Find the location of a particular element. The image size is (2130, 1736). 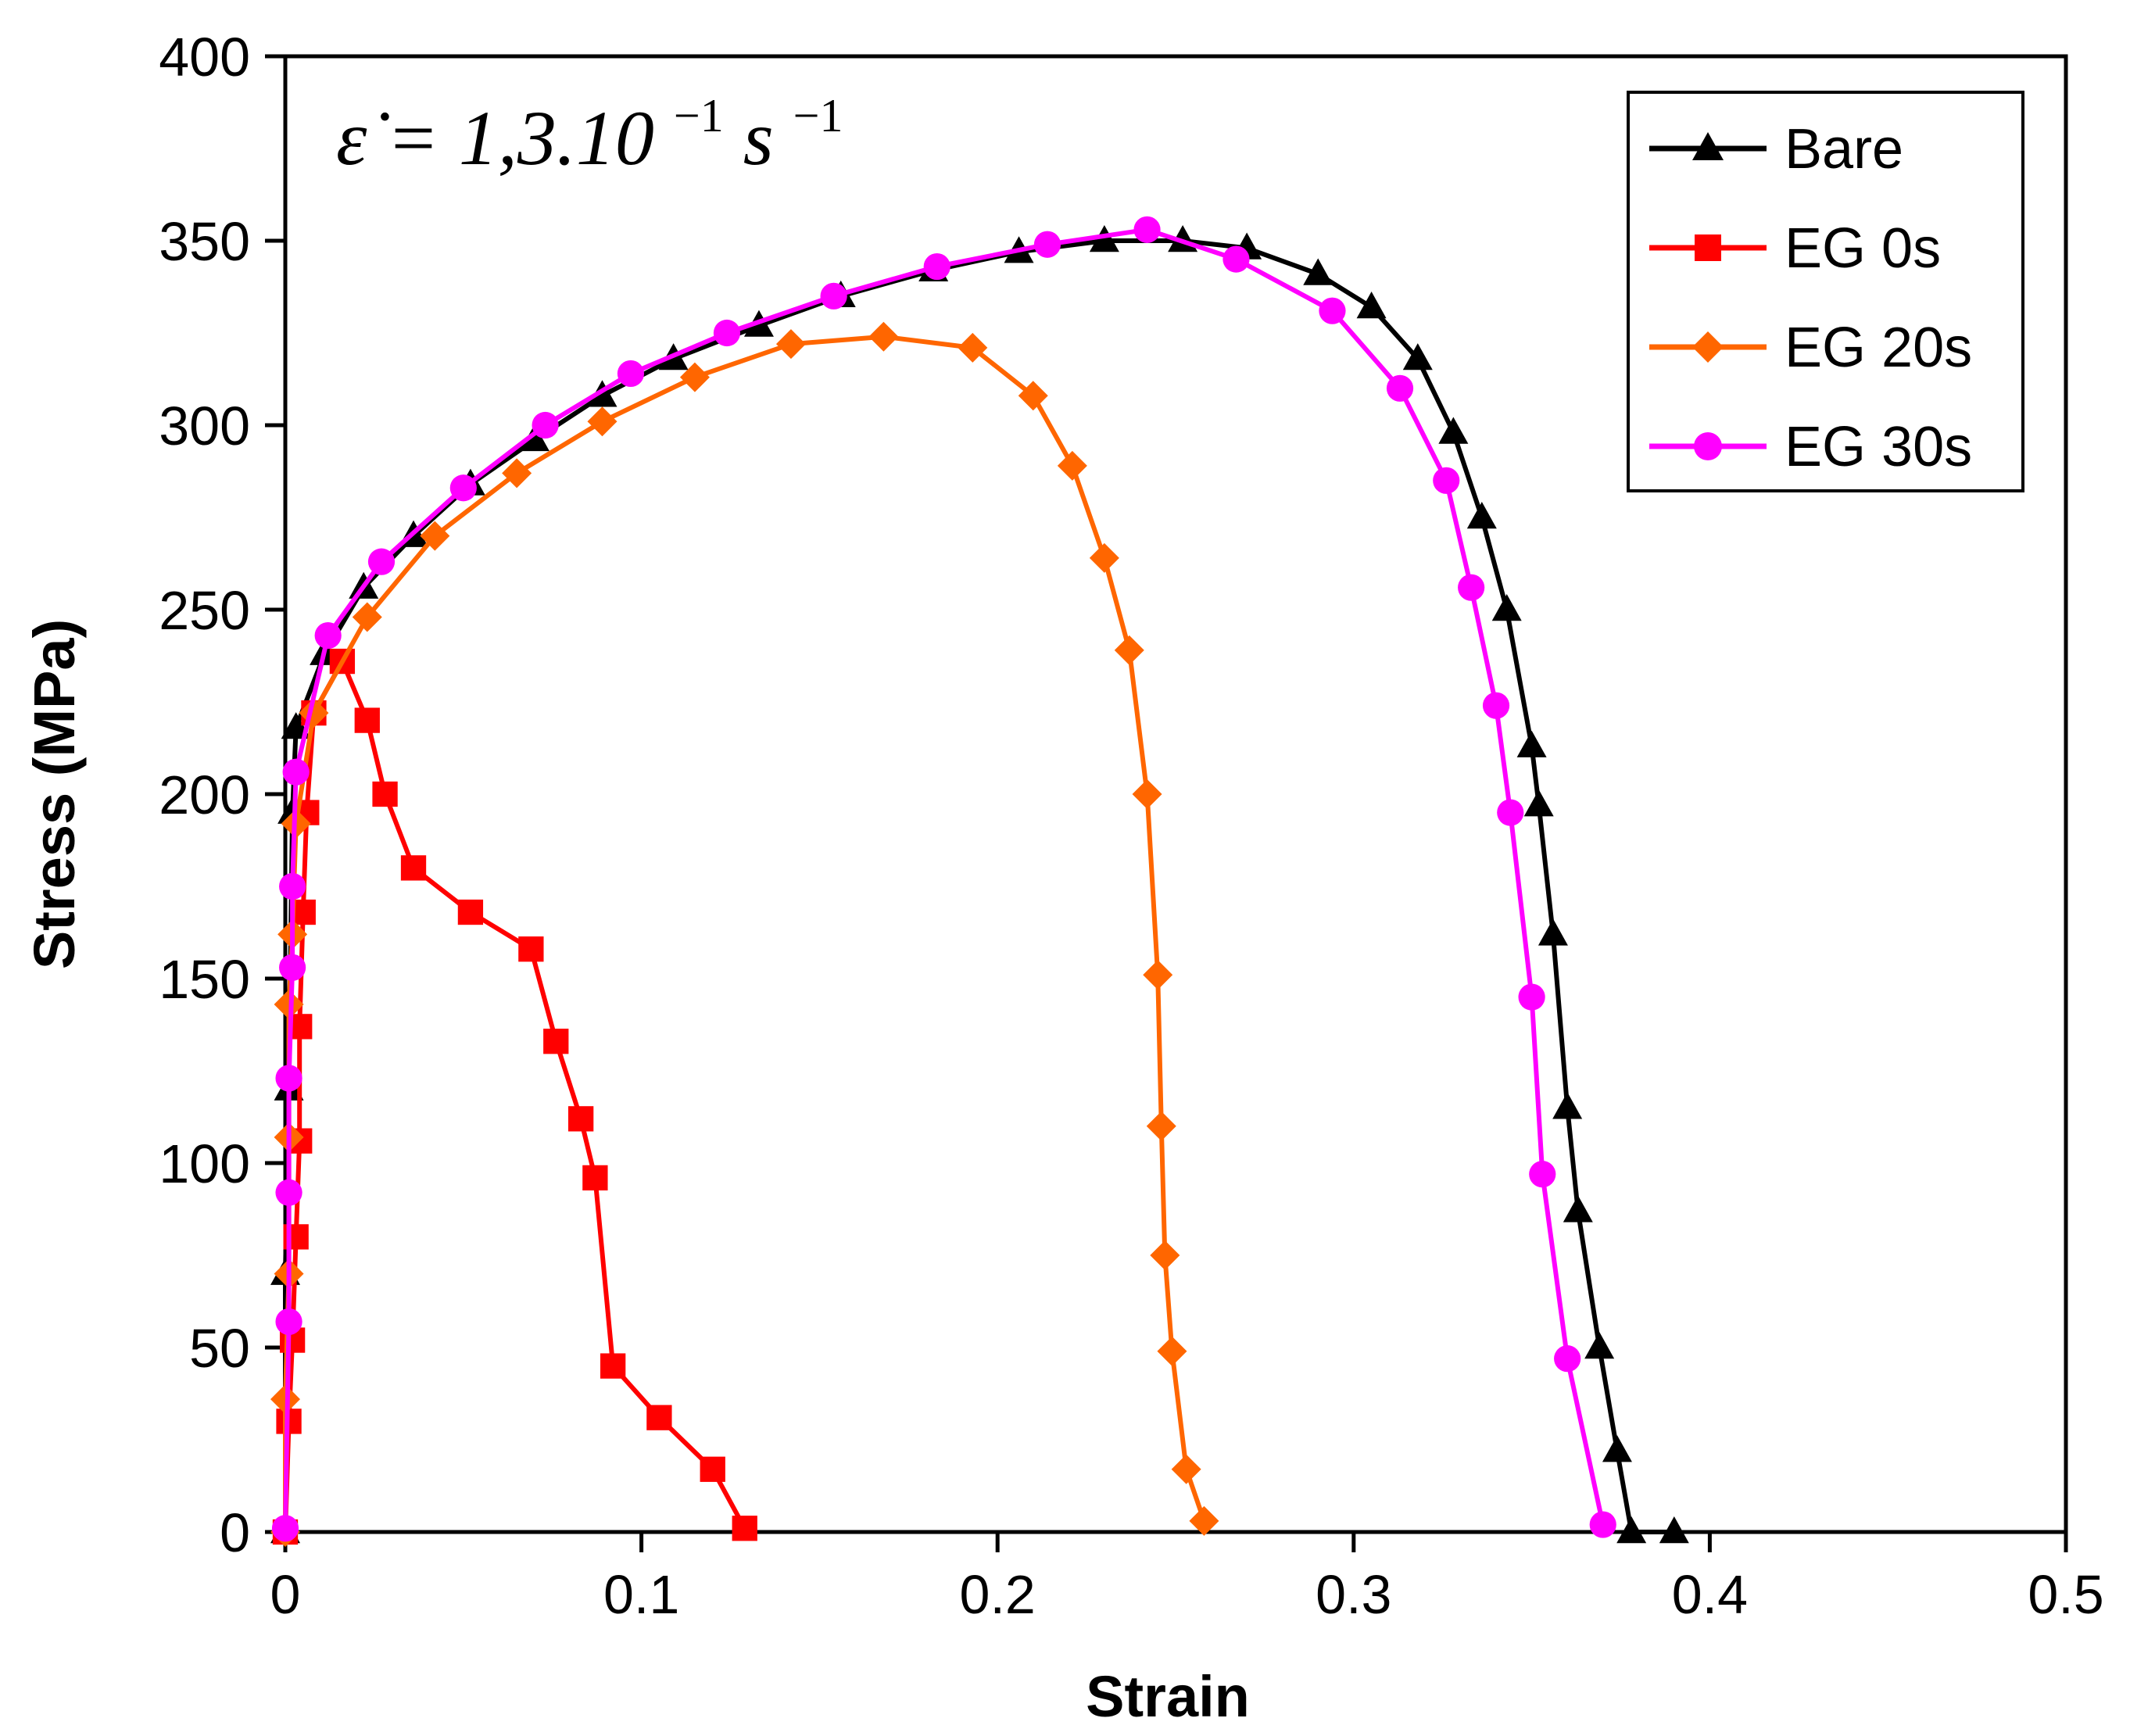

x-axis-title: Strain is located at coordinates (1168, 1697).